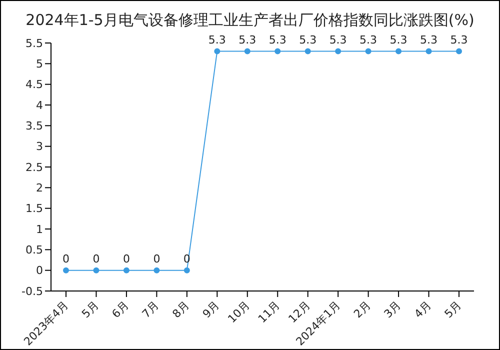 The height and width of the screenshot is (350, 500). Describe the element at coordinates (299, 312) in the screenshot. I see `x-tick-label: 12月` at that location.